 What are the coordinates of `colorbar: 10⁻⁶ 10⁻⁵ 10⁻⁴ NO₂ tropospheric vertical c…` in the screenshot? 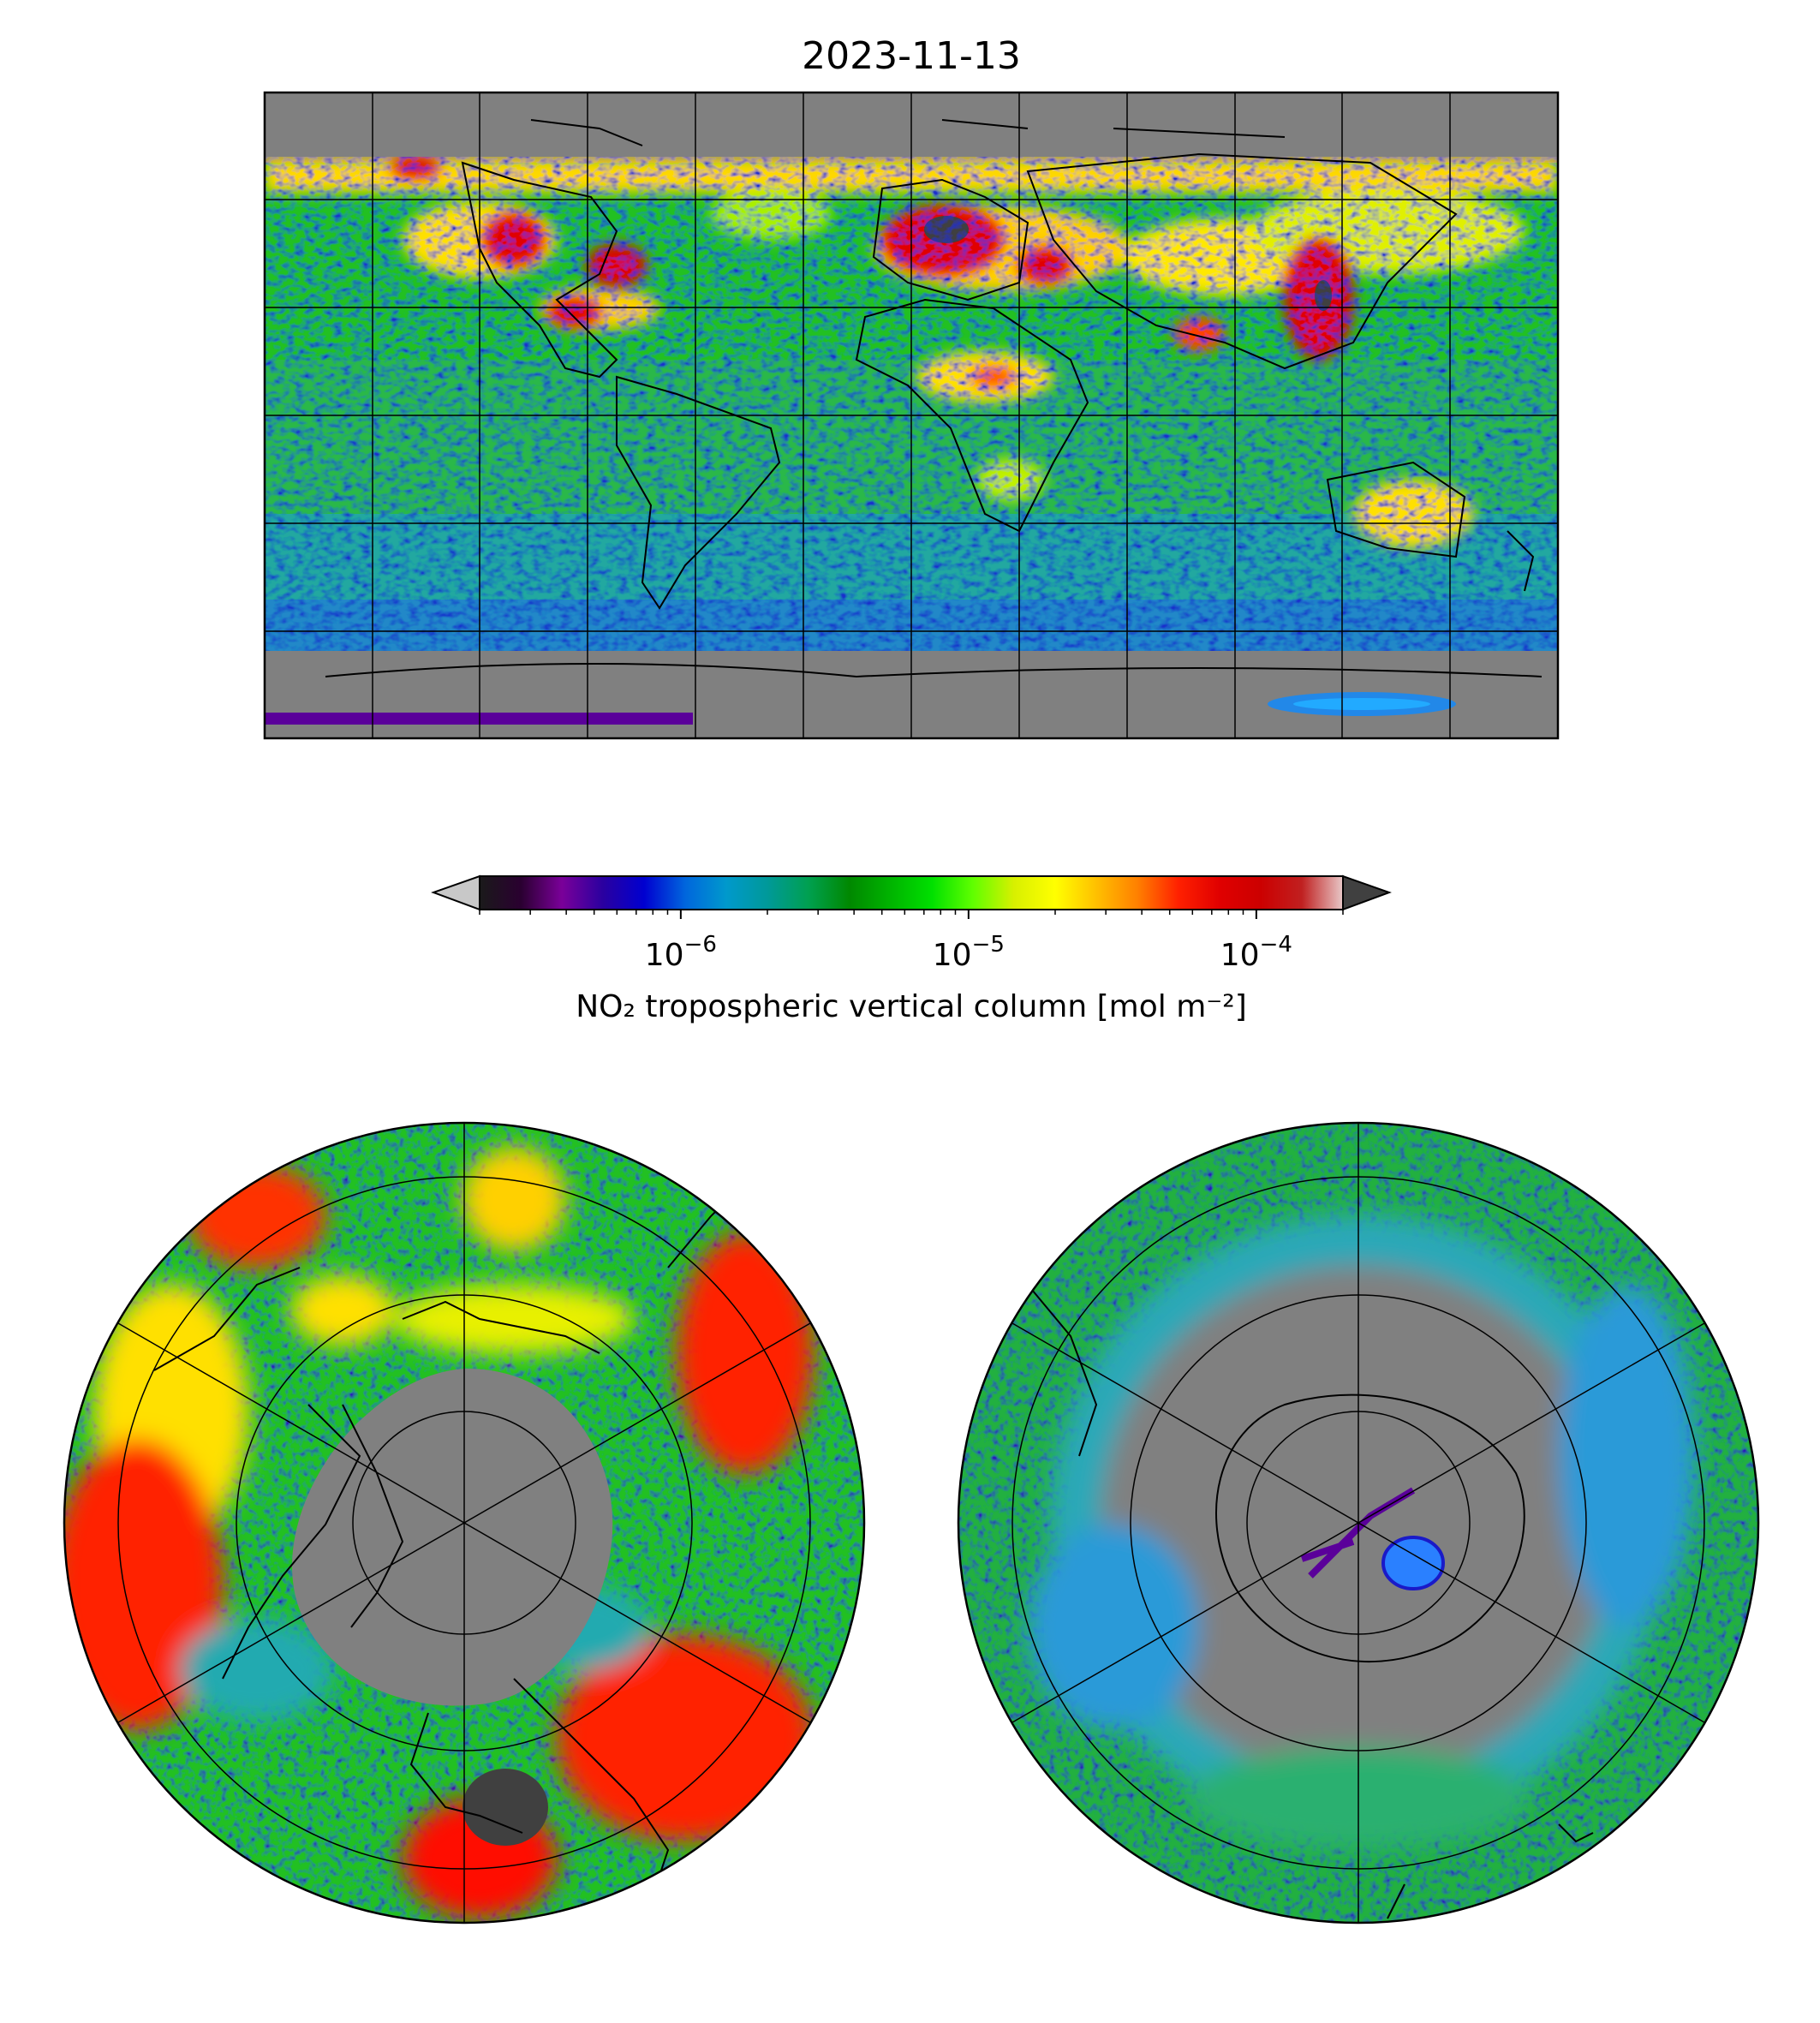 It's located at (911, 949).